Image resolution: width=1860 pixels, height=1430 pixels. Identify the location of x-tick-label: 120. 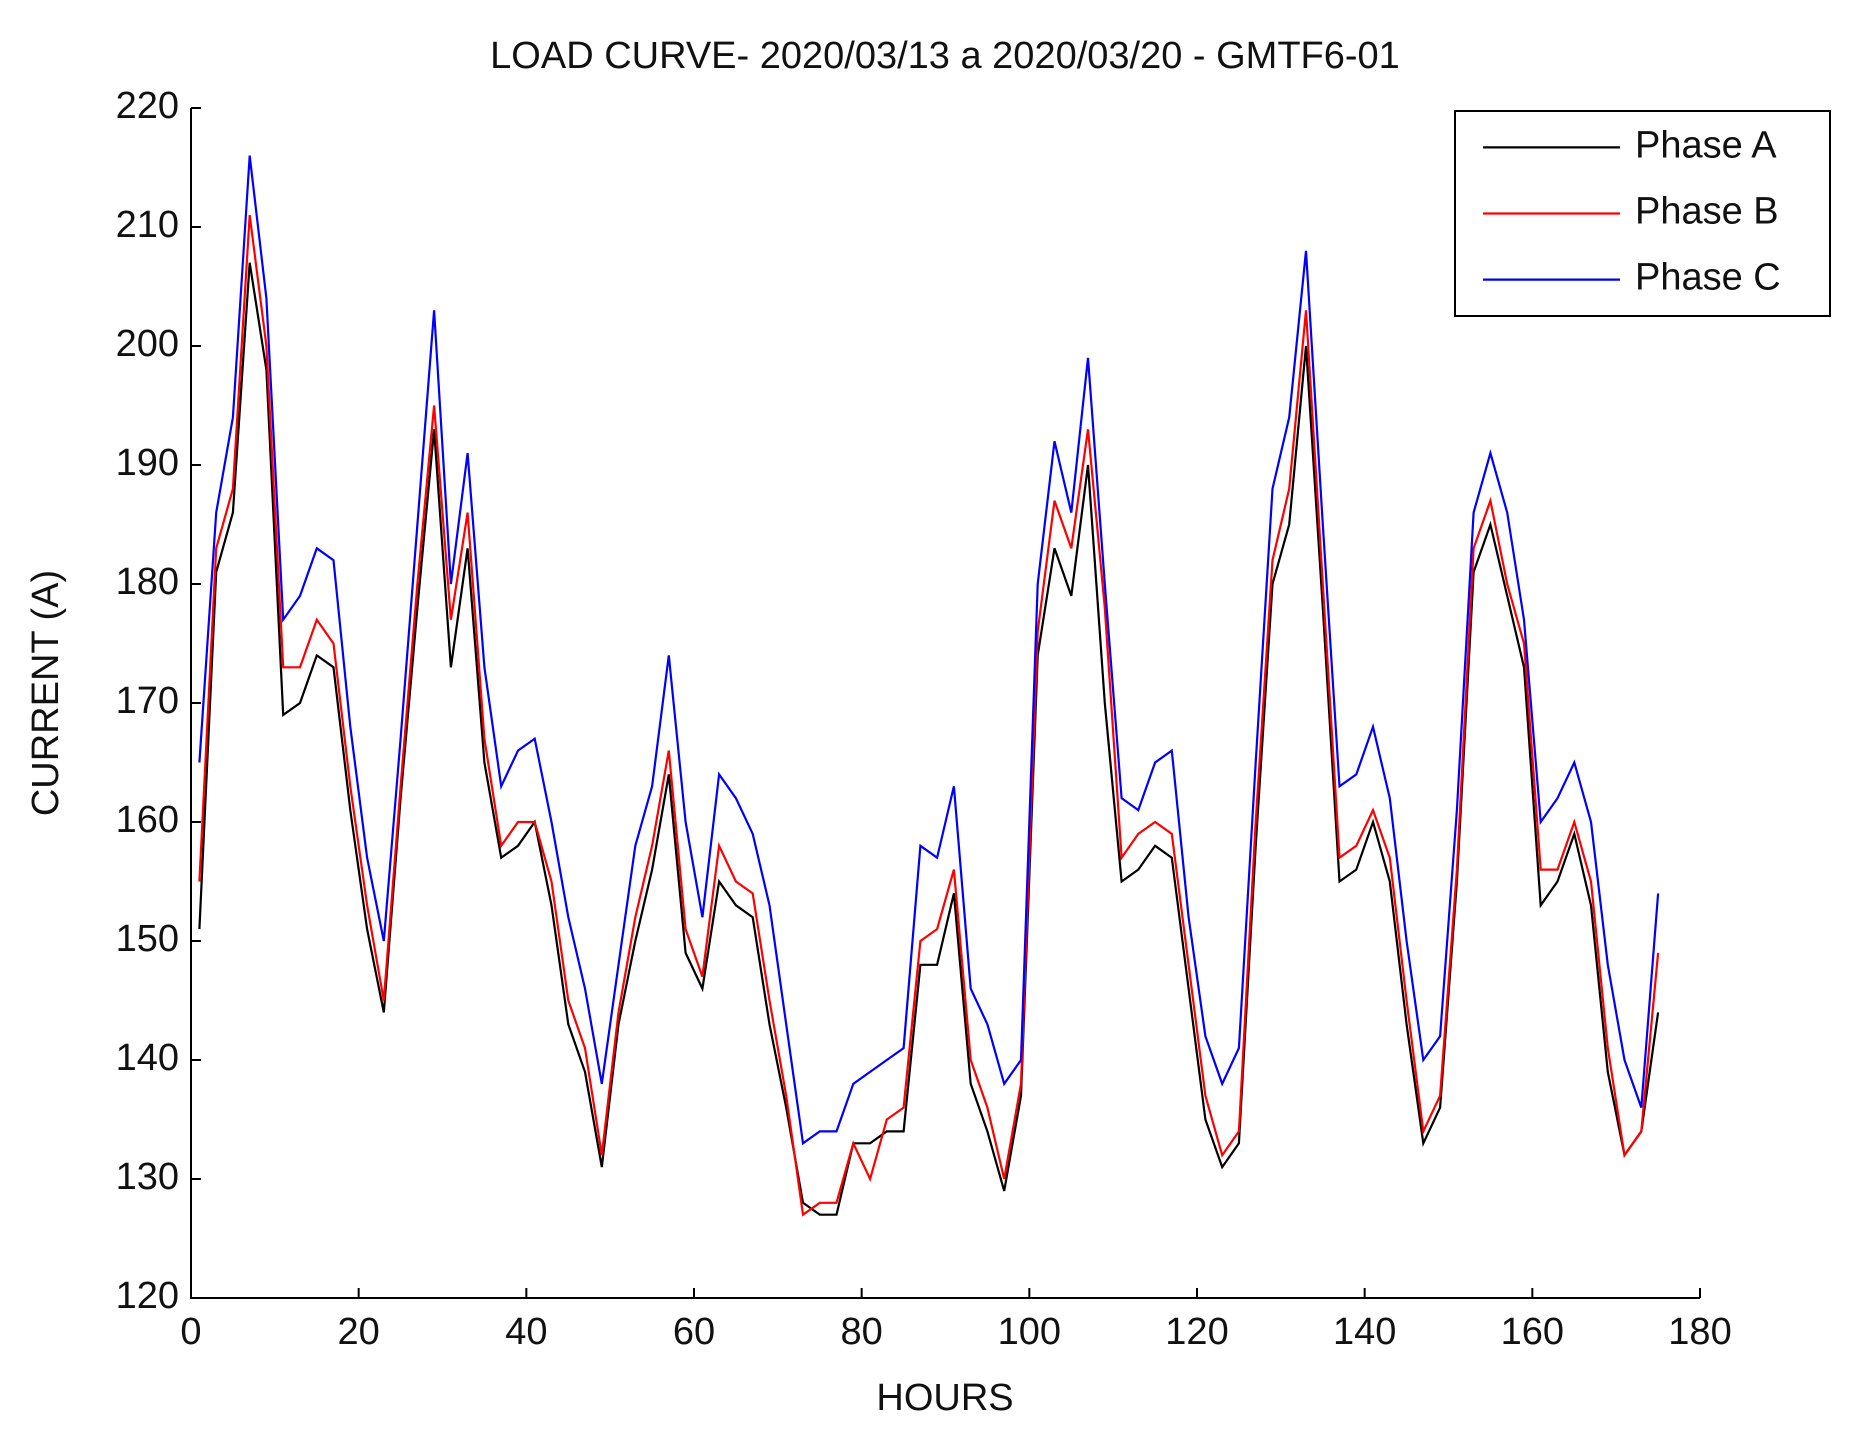
(1196, 1332).